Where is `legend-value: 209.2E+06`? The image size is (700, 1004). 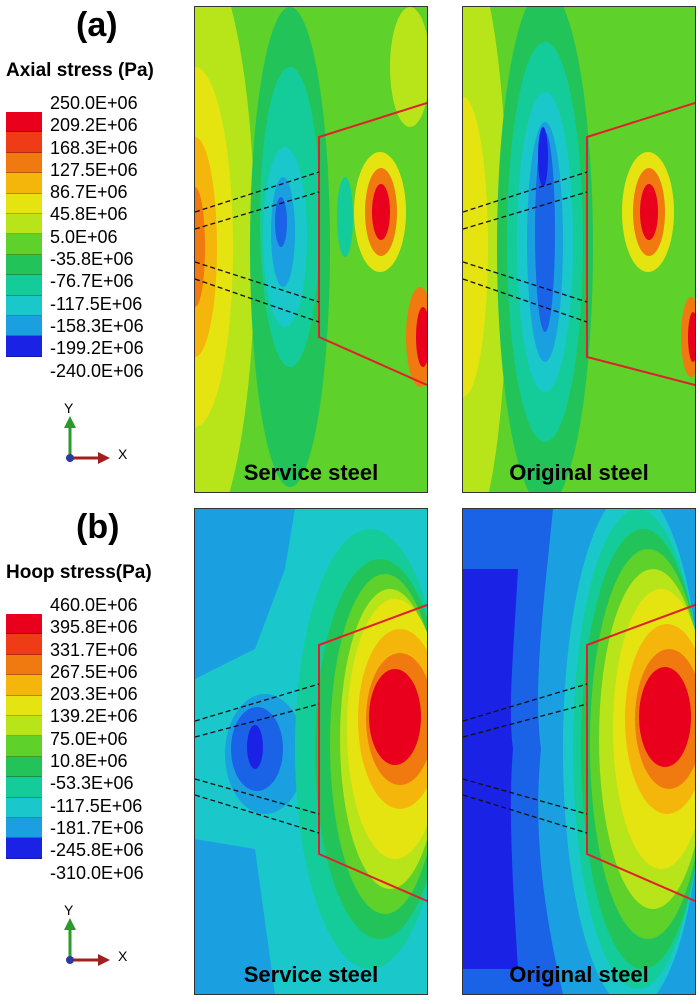 legend-value: 209.2E+06 is located at coordinates (94, 125).